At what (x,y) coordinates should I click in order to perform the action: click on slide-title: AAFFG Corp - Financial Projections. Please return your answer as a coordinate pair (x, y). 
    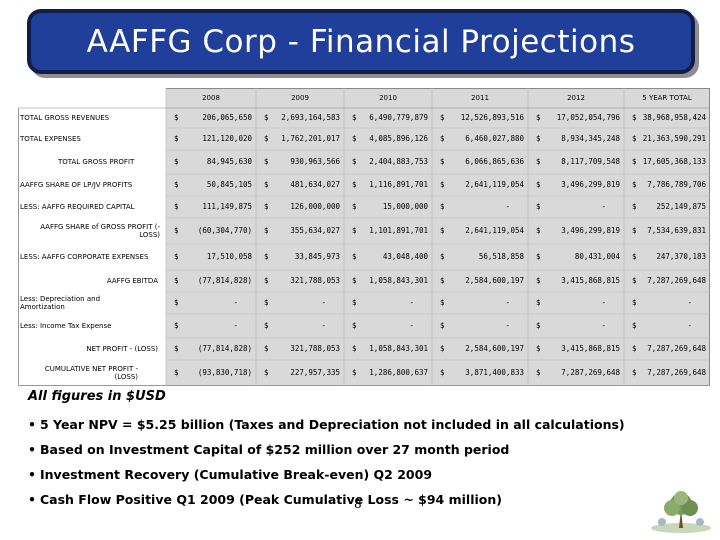
    Looking at the image, I should click on (361, 41).